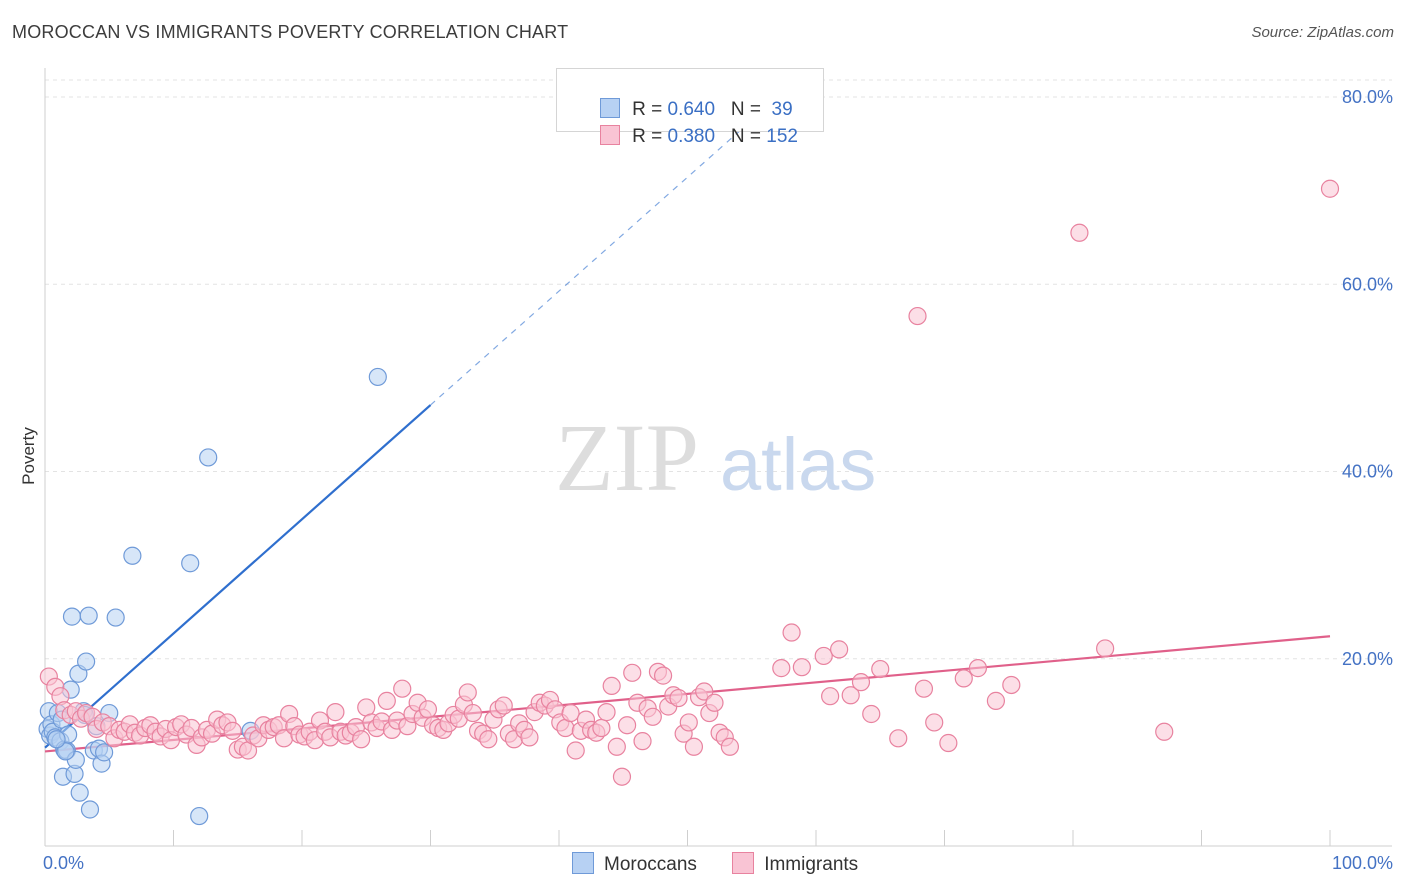  I want to click on y-tick-label: 80.0%, so click(1367, 97).